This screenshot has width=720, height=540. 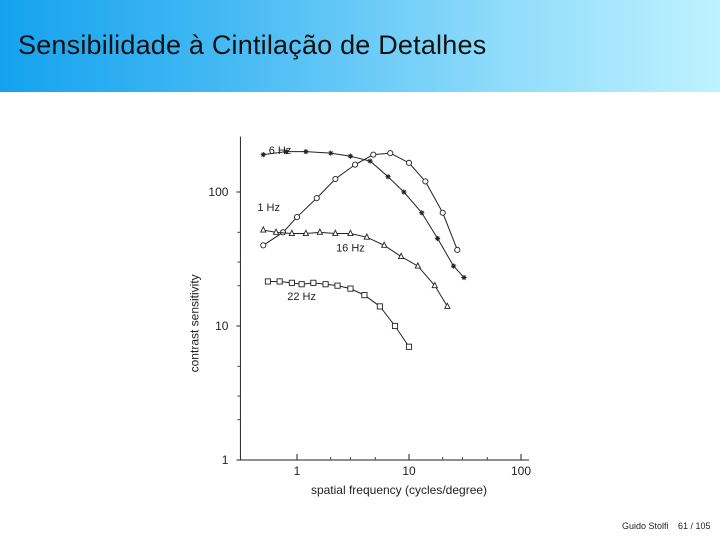 What do you see at coordinates (280, 151) in the screenshot?
I see `series-name-label: 6 Hz` at bounding box center [280, 151].